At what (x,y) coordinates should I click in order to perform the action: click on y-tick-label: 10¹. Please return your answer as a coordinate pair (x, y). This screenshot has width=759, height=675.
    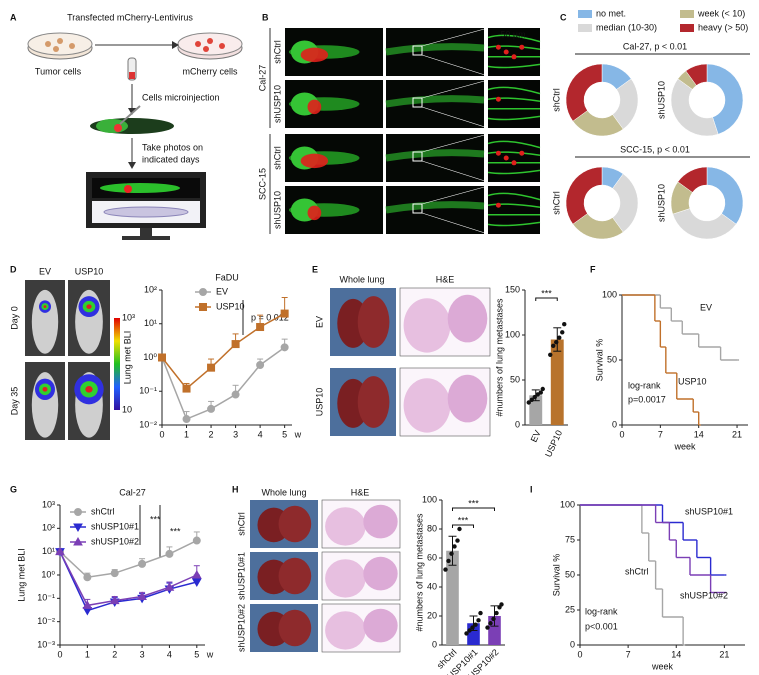
    Looking at the image, I should click on (150, 323).